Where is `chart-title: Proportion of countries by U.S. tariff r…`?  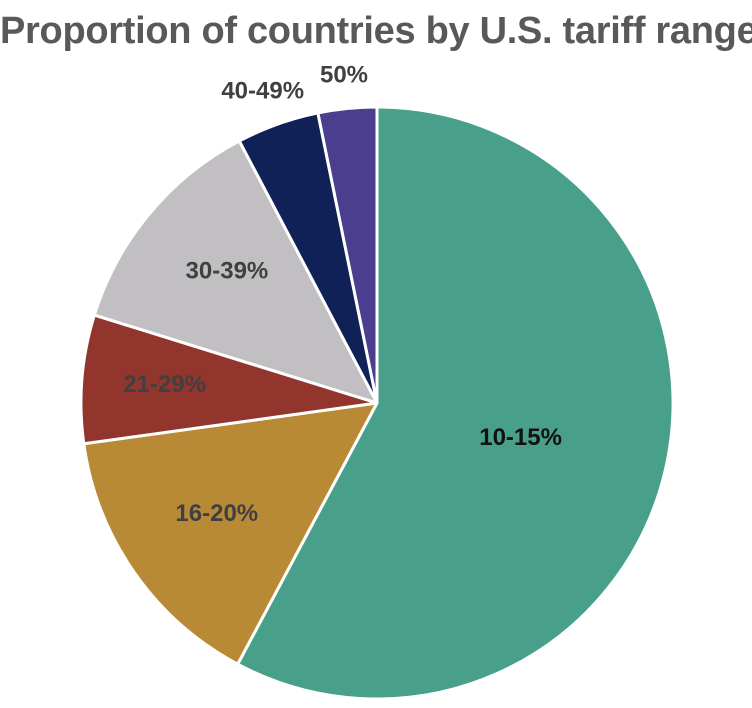 chart-title: Proportion of countries by U.S. tariff r… is located at coordinates (376, 31).